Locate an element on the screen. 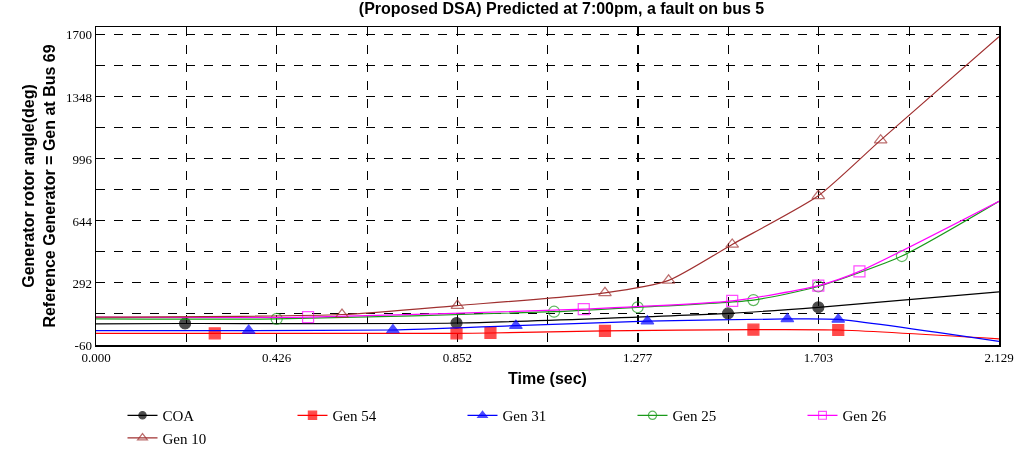  y-tick-label: 644 is located at coordinates (82, 221).